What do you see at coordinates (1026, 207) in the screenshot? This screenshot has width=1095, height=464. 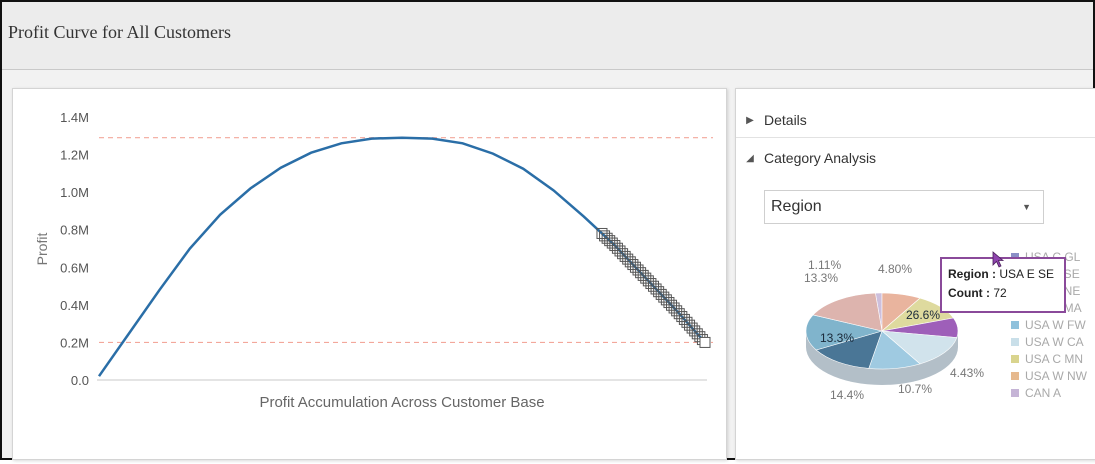 I see `chevron-down-icon: ▼` at bounding box center [1026, 207].